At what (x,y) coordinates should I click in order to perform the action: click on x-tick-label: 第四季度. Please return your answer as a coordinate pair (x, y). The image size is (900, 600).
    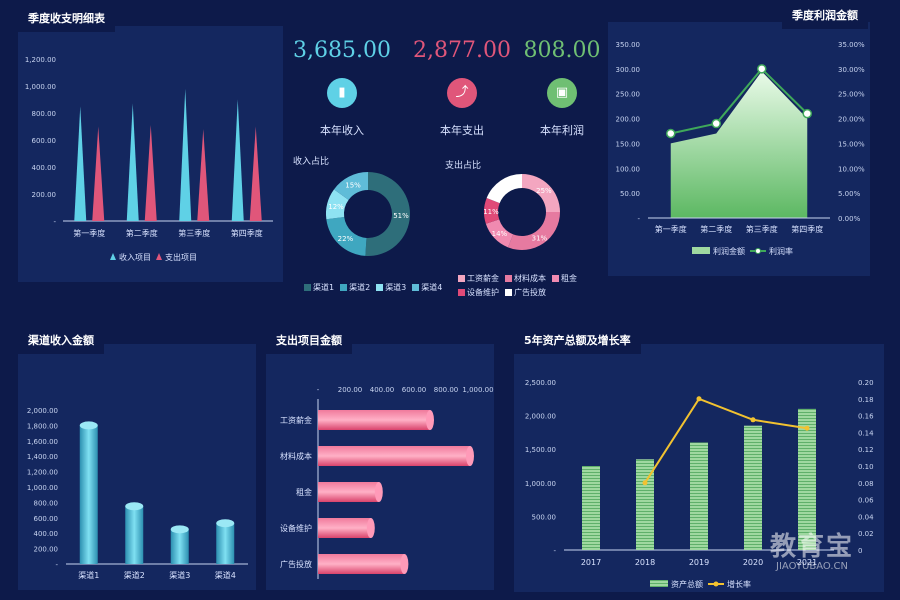
    Looking at the image, I should click on (807, 229).